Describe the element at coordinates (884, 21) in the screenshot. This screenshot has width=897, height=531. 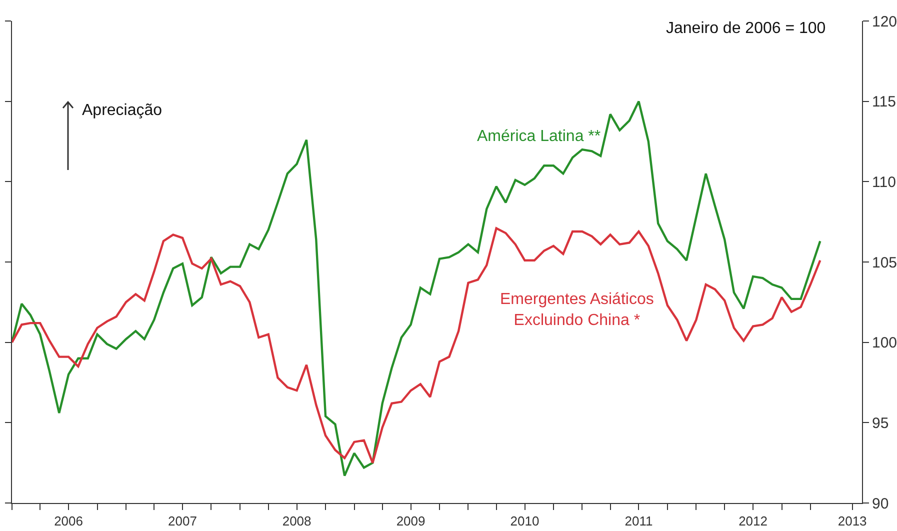
I see `y-tick-label: 120` at that location.